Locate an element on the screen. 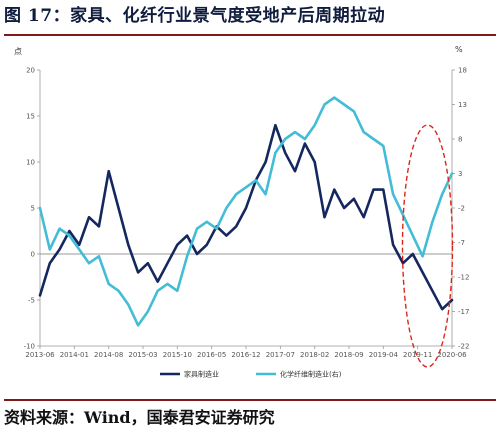 The width and height of the screenshot is (500, 430). title-divider is located at coordinates (250, 35).